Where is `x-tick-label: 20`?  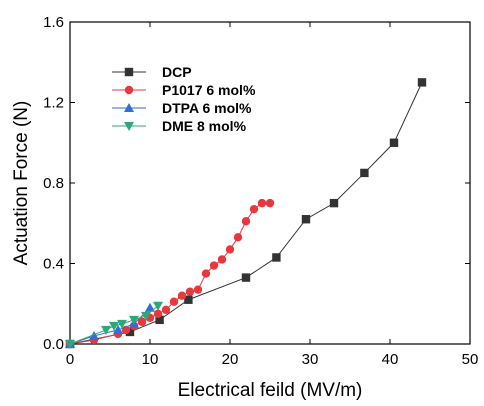 x-tick-label: 20 is located at coordinates (230, 359).